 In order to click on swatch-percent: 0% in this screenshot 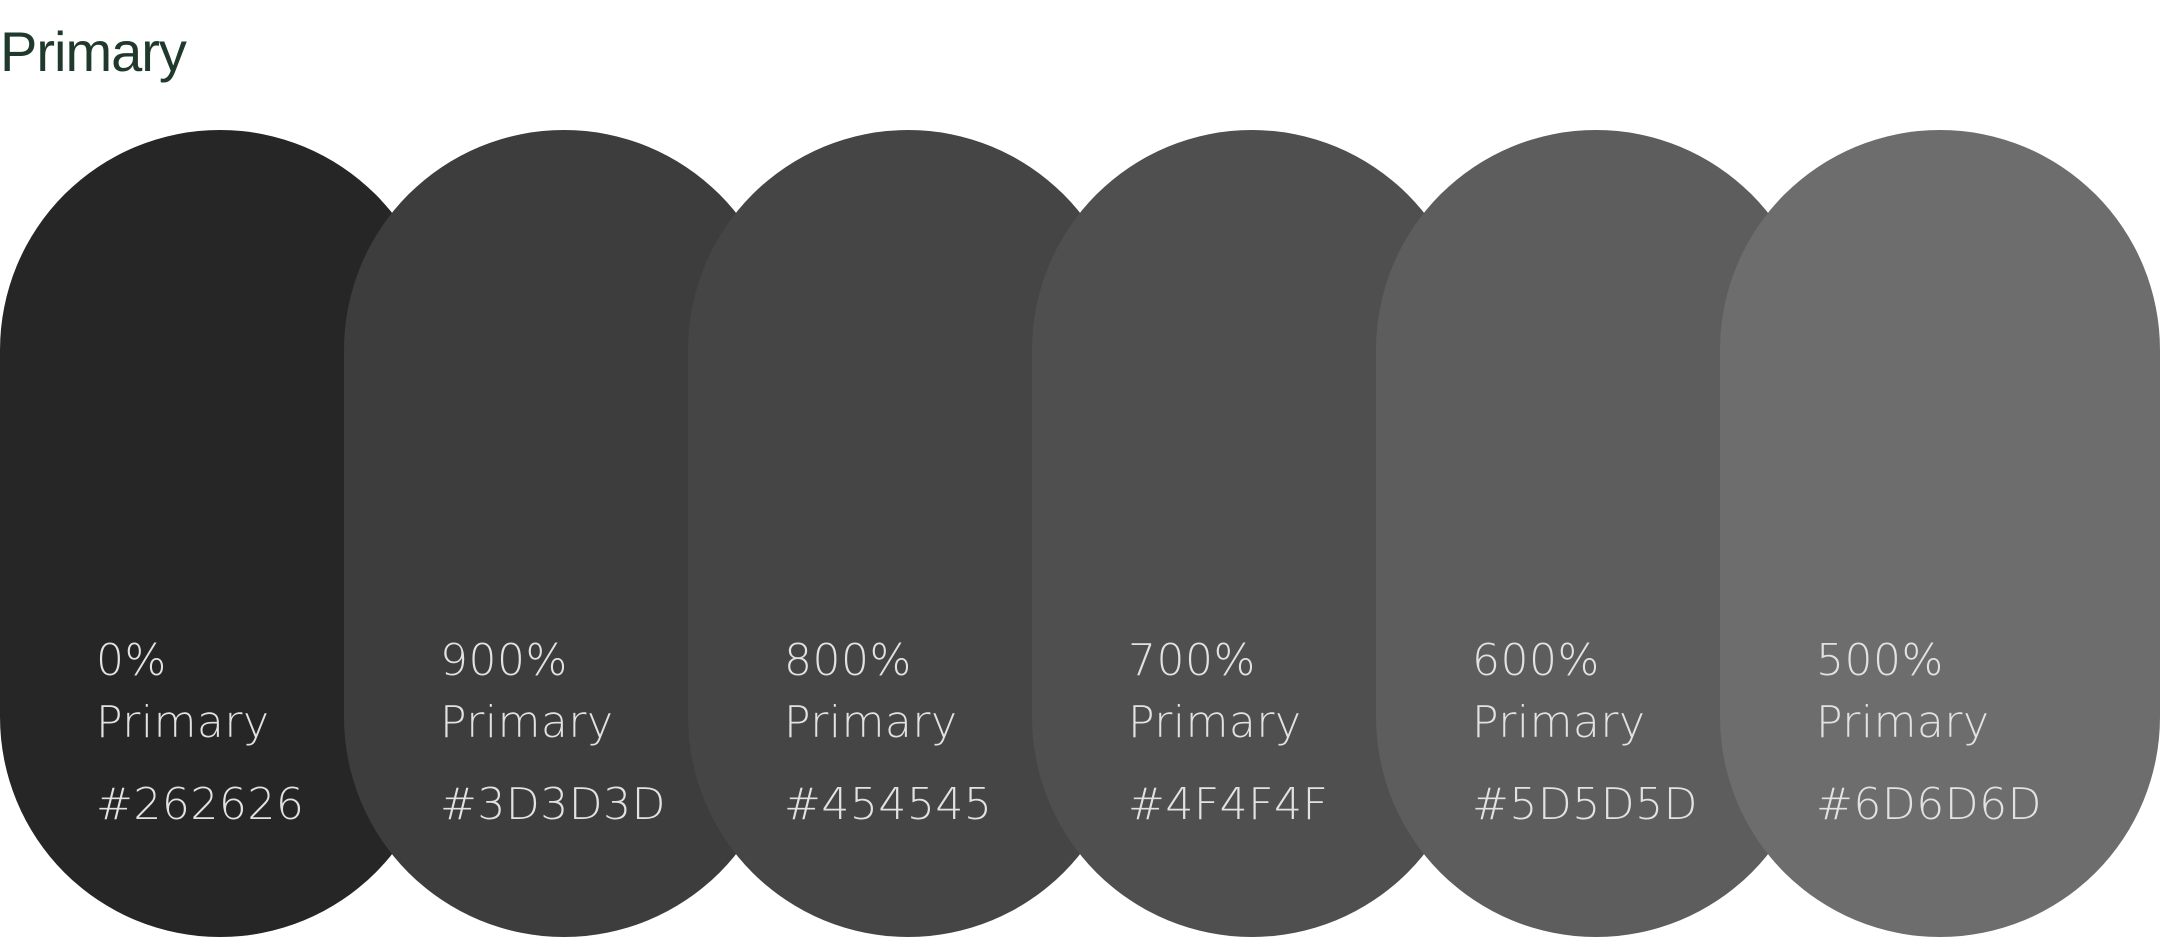, I will do `click(131, 660)`.